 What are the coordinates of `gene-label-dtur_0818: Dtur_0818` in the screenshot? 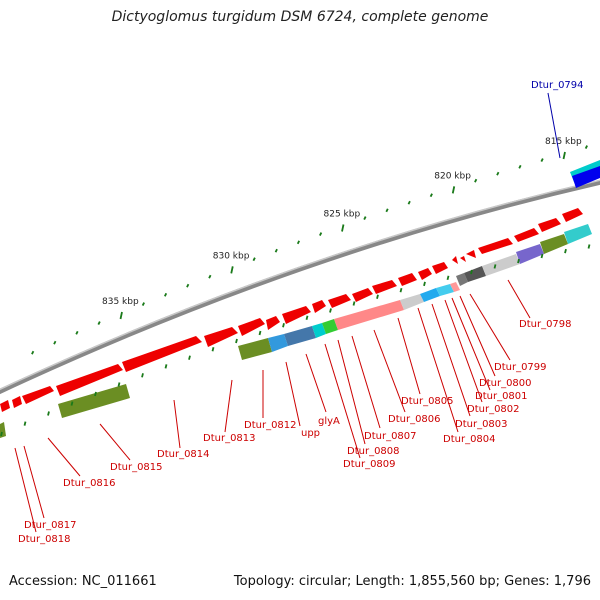 It's located at (44, 539).